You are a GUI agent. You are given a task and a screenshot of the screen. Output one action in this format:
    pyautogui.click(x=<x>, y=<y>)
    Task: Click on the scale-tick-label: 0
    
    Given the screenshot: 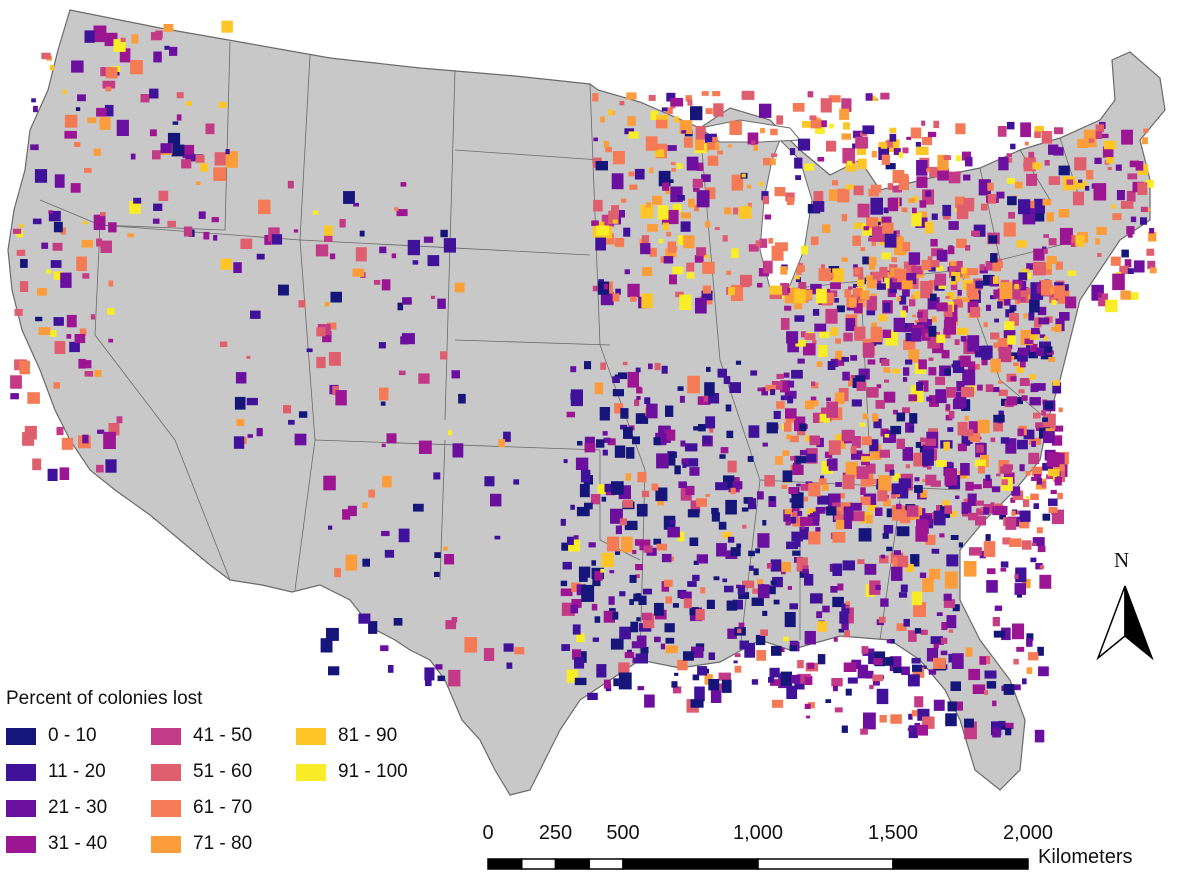 What is the action you would take?
    pyautogui.click(x=488, y=833)
    